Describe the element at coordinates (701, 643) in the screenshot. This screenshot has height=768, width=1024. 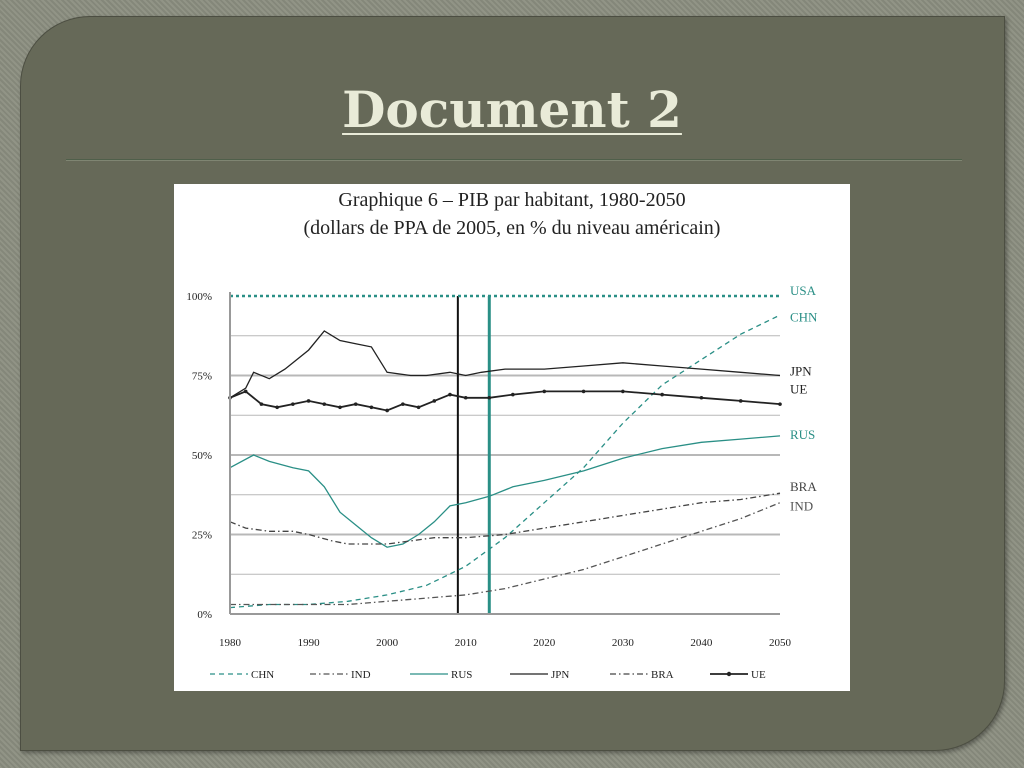
I see `x-tick-label: 2040` at that location.